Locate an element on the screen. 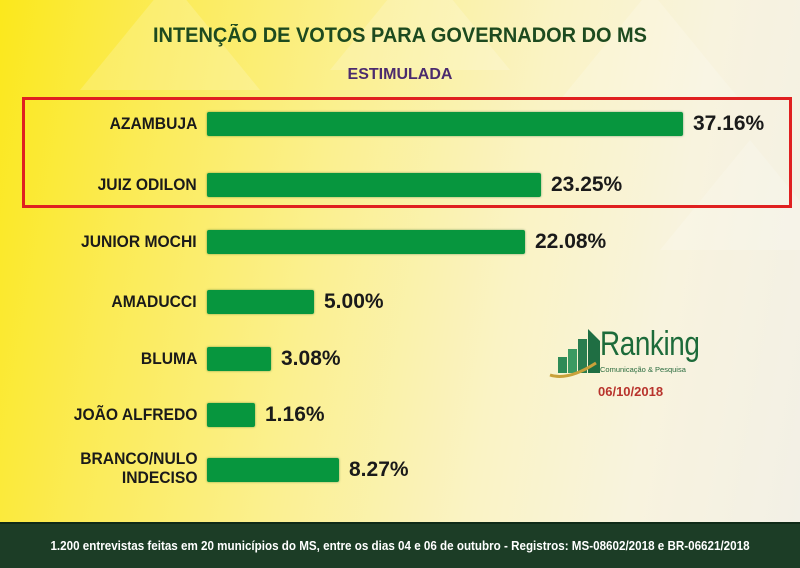  ranking-logo: Ranking Comunicação & Pesquisa is located at coordinates (638, 355).